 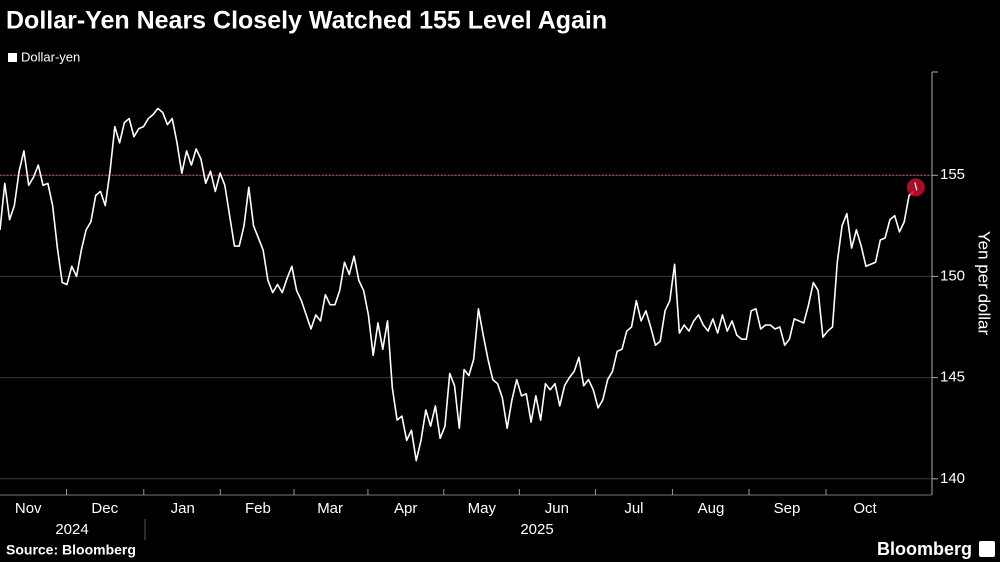 What do you see at coordinates (28, 508) in the screenshot?
I see `x-tick-label: Nov` at bounding box center [28, 508].